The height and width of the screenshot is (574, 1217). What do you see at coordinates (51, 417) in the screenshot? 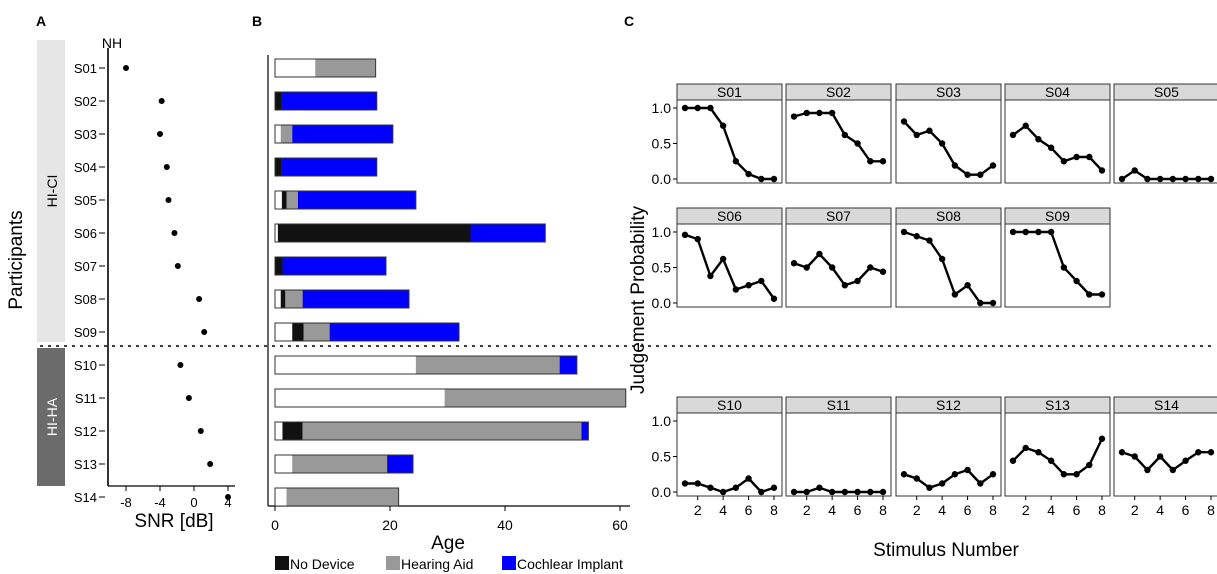
I see `group-band-hi-ha` at bounding box center [51, 417].